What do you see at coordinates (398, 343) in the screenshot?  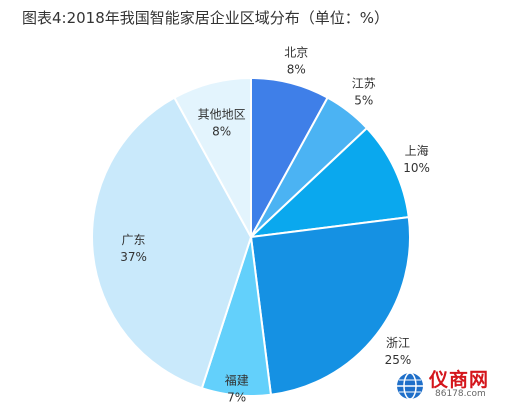 I see `slice-label-name: 浙江` at bounding box center [398, 343].